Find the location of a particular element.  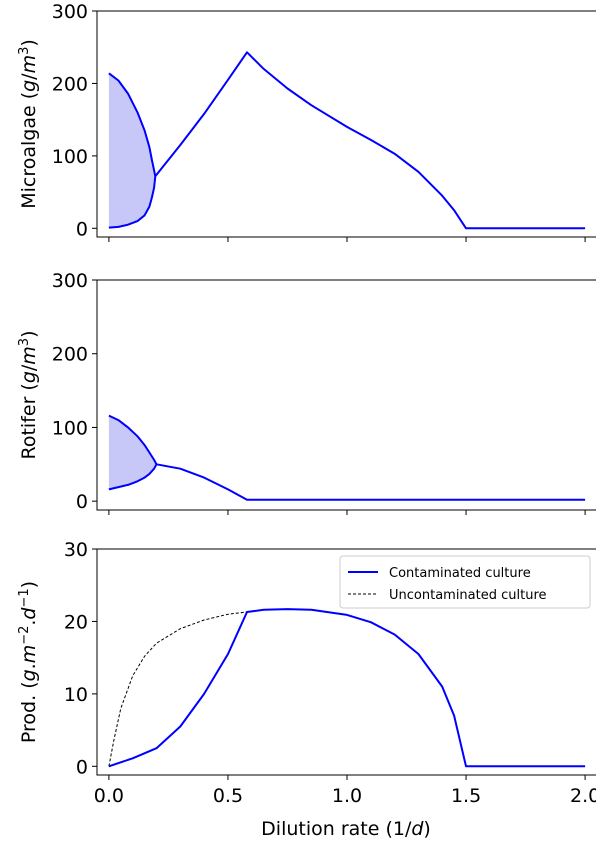

x-tick-label: 1.5 is located at coordinates (466, 796).